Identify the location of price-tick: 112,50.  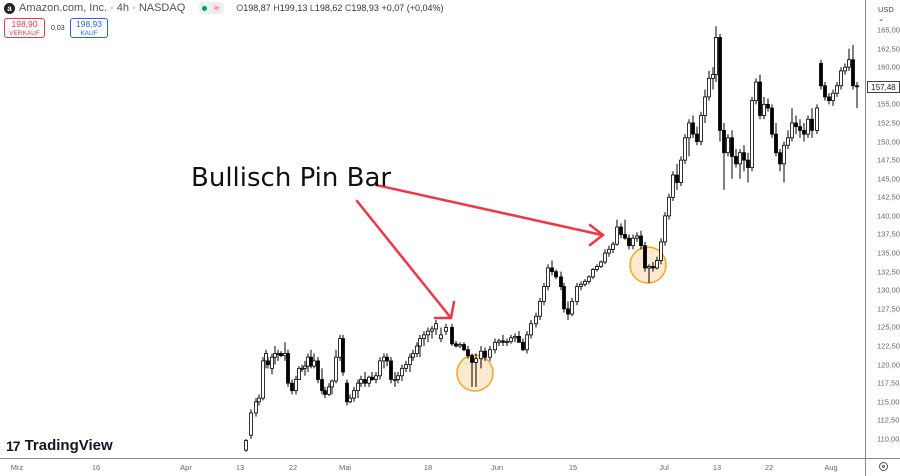
(888, 420).